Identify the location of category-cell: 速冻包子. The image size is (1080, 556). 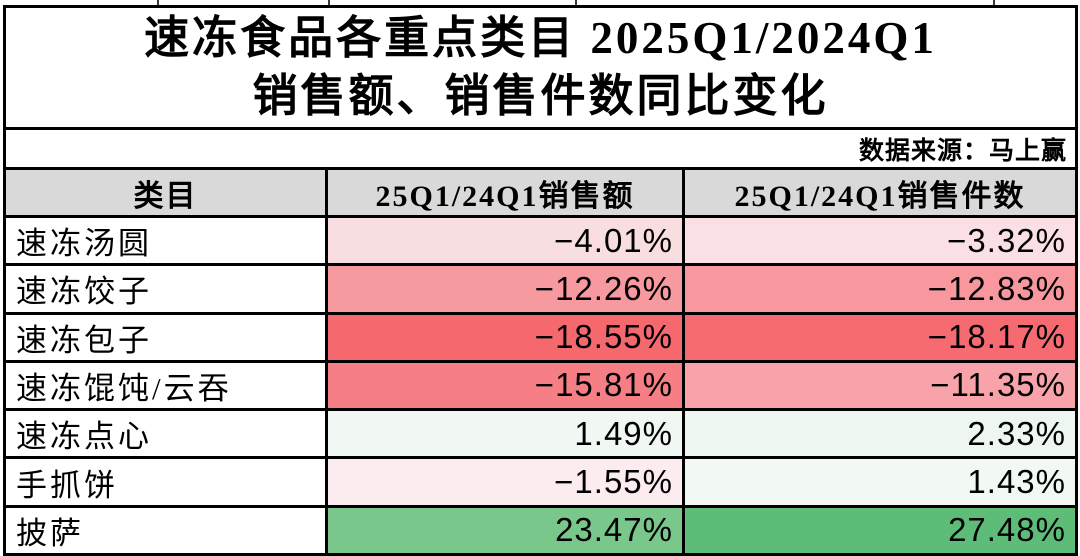
(84, 340).